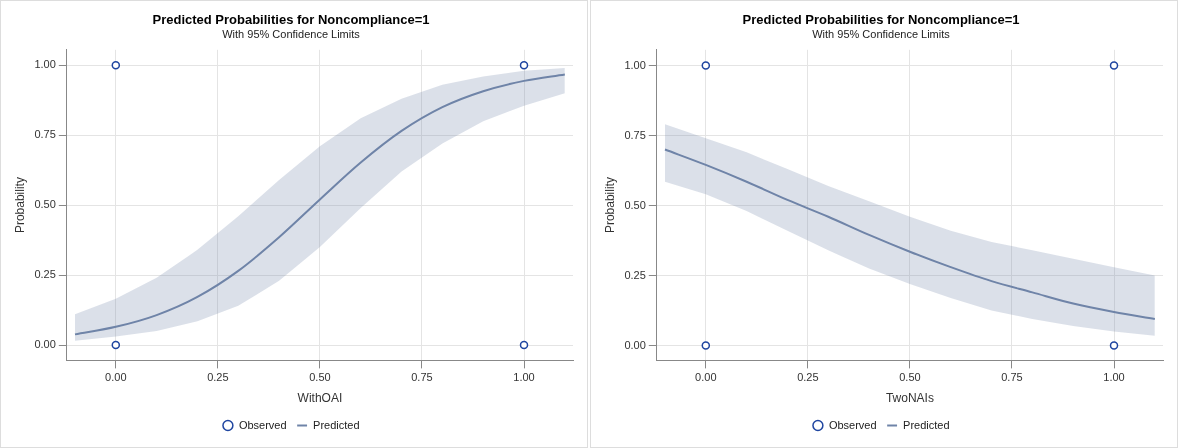  I want to click on x-axis-title: WithOAI, so click(320, 398).